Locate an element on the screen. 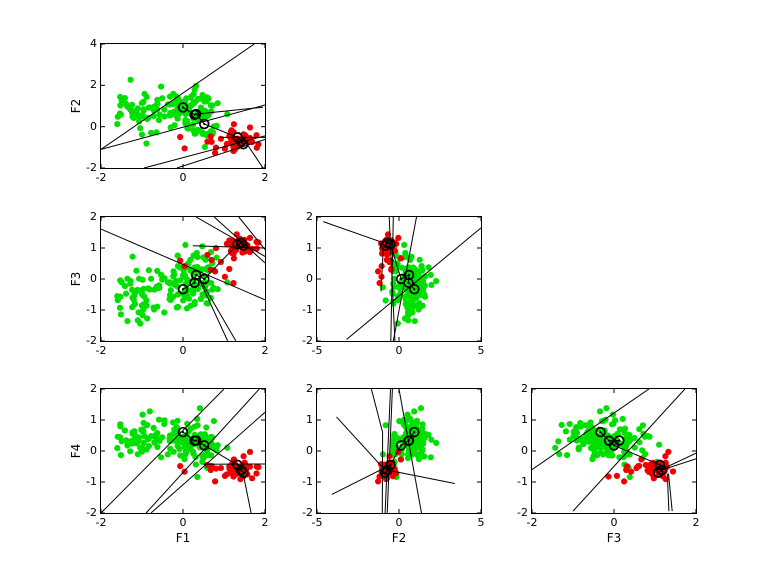  x-axis-label: F3 is located at coordinates (614, 538).